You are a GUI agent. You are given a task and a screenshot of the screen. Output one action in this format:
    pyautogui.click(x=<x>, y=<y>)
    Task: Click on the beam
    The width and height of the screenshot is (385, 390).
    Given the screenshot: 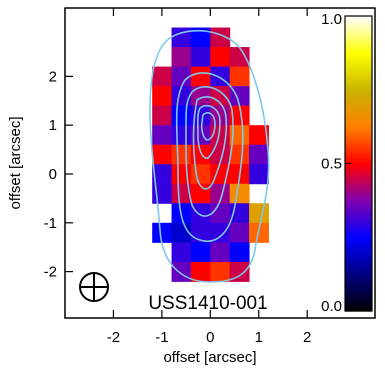 What is the action you would take?
    pyautogui.click(x=94, y=287)
    